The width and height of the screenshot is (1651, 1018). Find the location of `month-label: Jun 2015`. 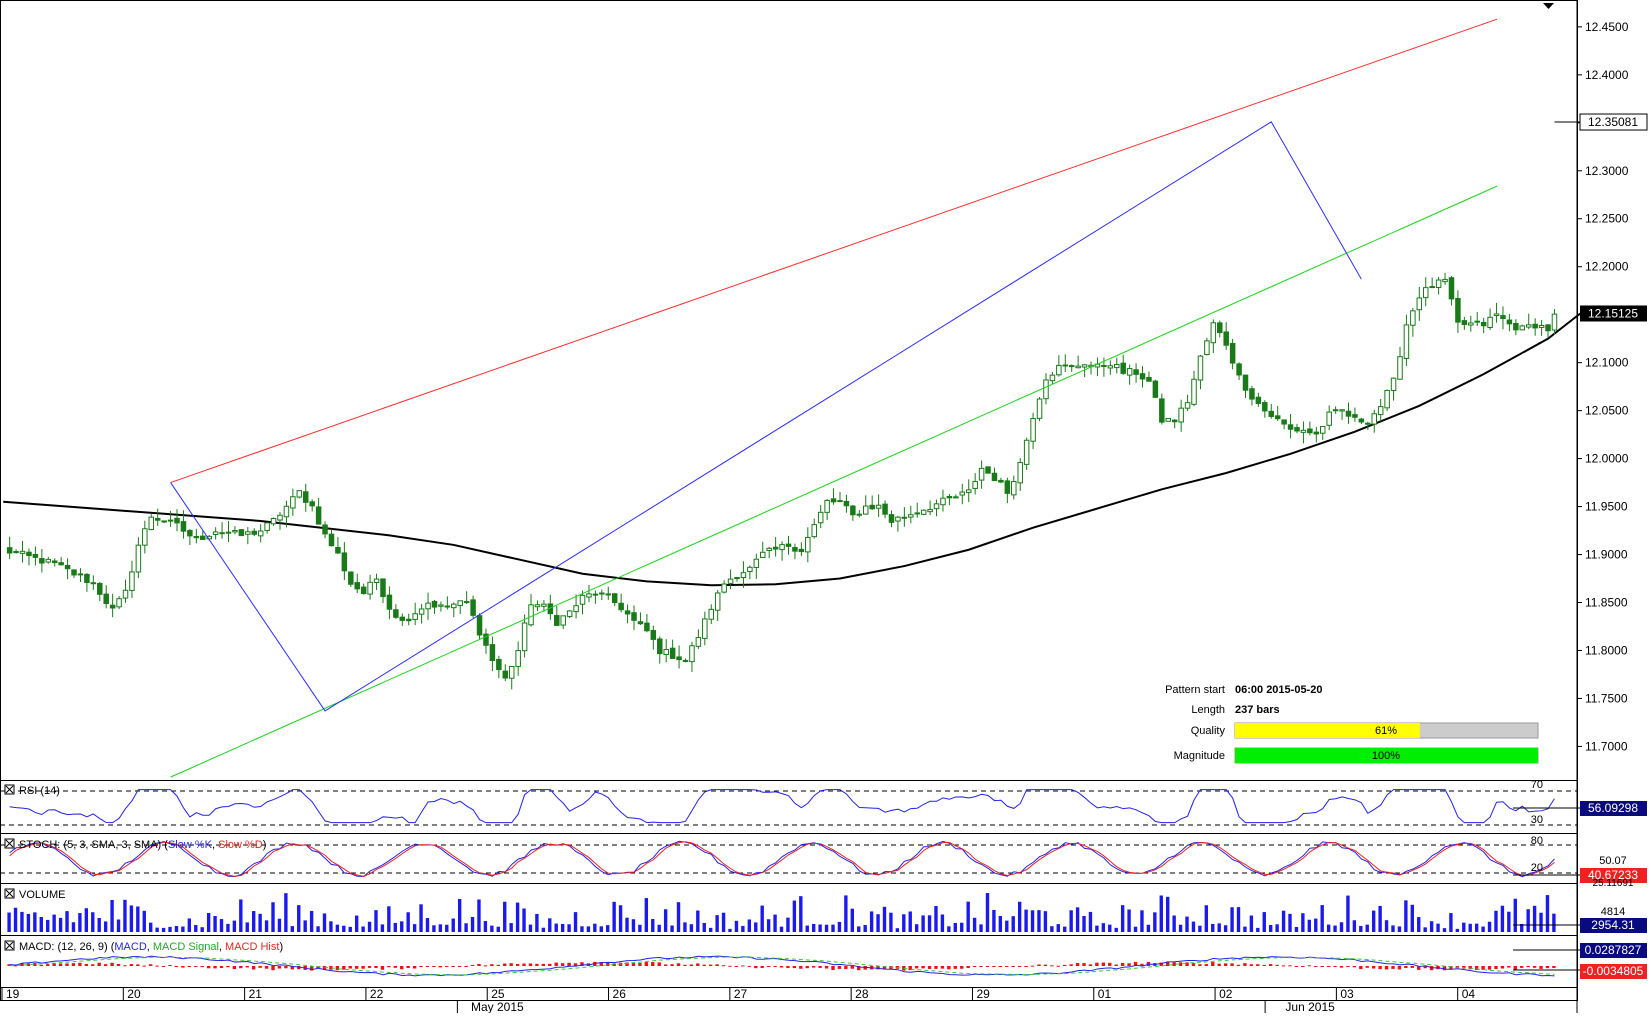

month-label: Jun 2015 is located at coordinates (1310, 1006).